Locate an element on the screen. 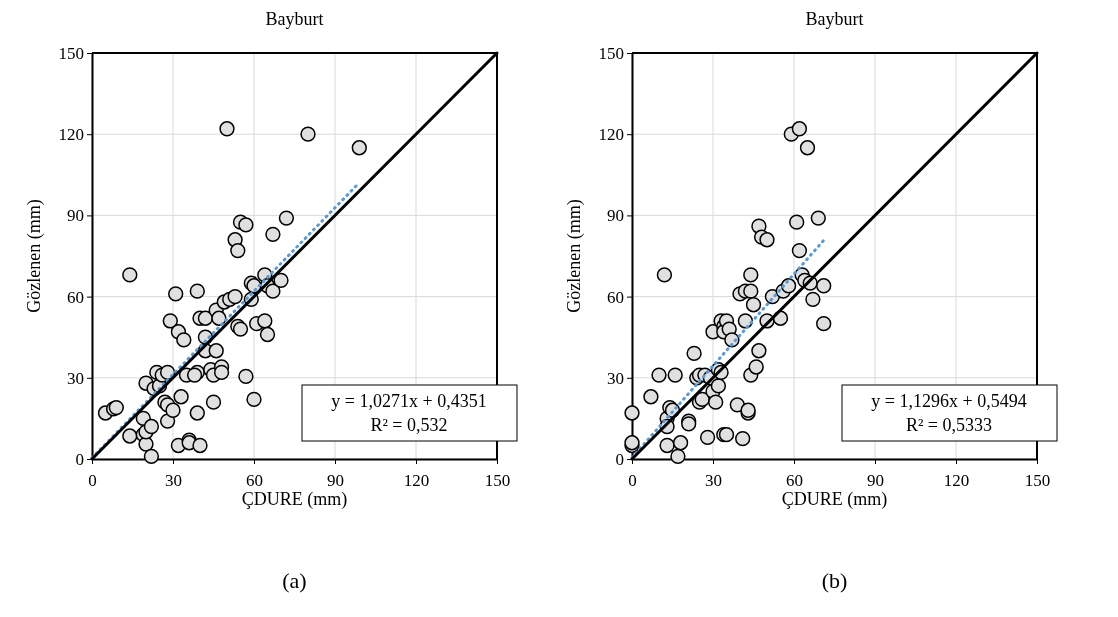 This screenshot has height=617, width=1118. equation-box: y = 1,0271x + 0,4351 R² = 0,532 is located at coordinates (409, 413).